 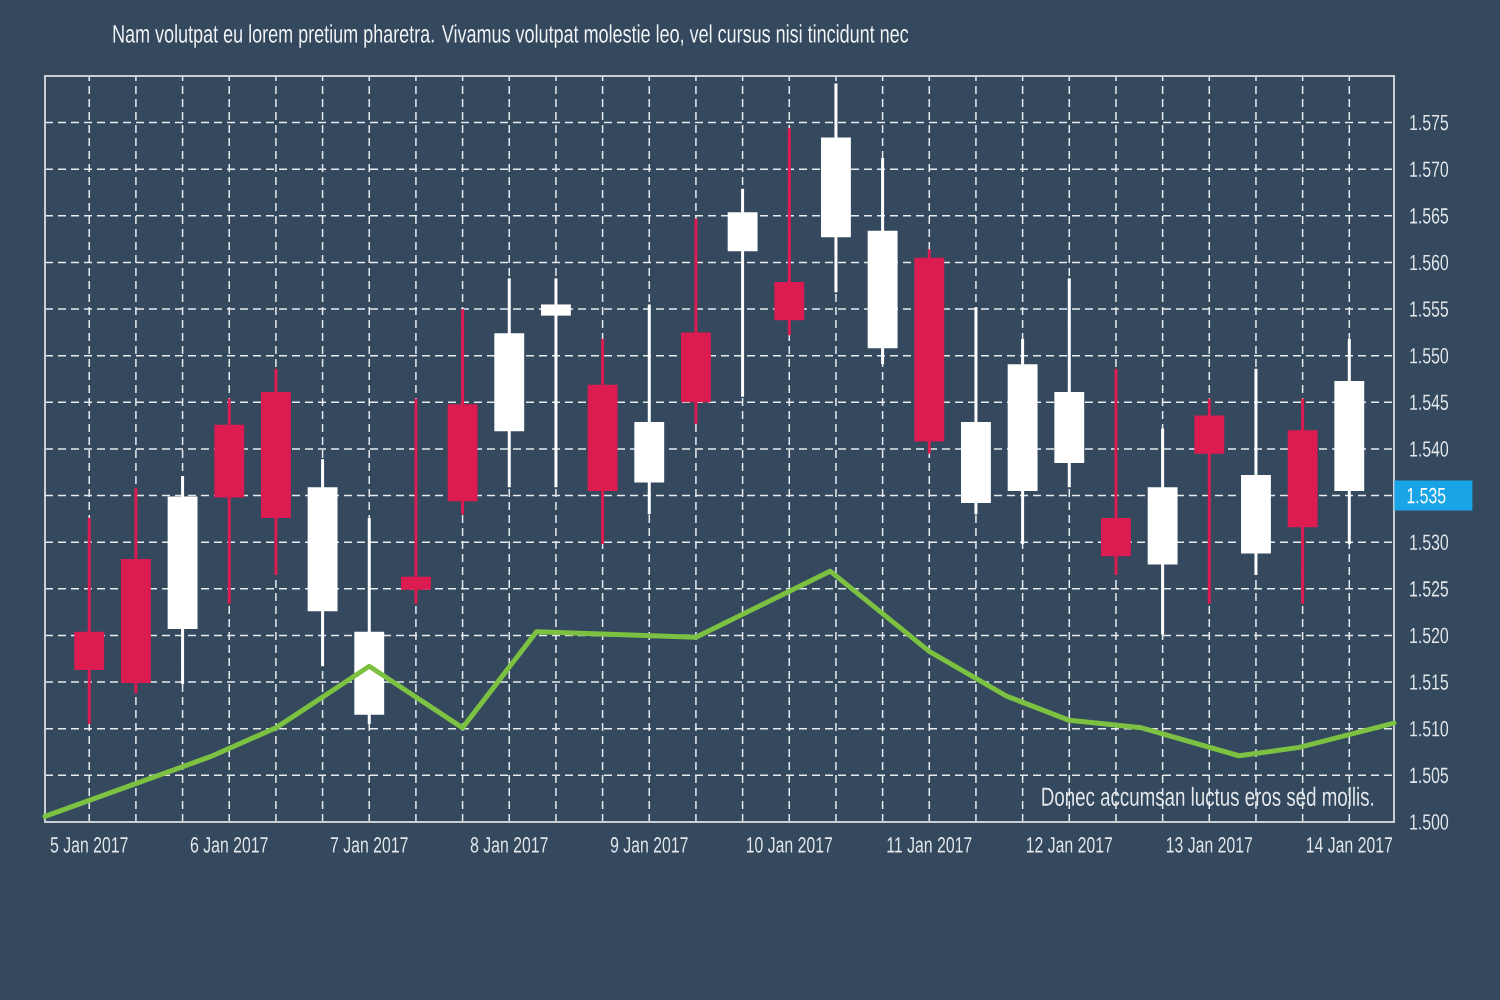 What do you see at coordinates (1429, 635) in the screenshot?
I see `y-tick-label: 1.520` at bounding box center [1429, 635].